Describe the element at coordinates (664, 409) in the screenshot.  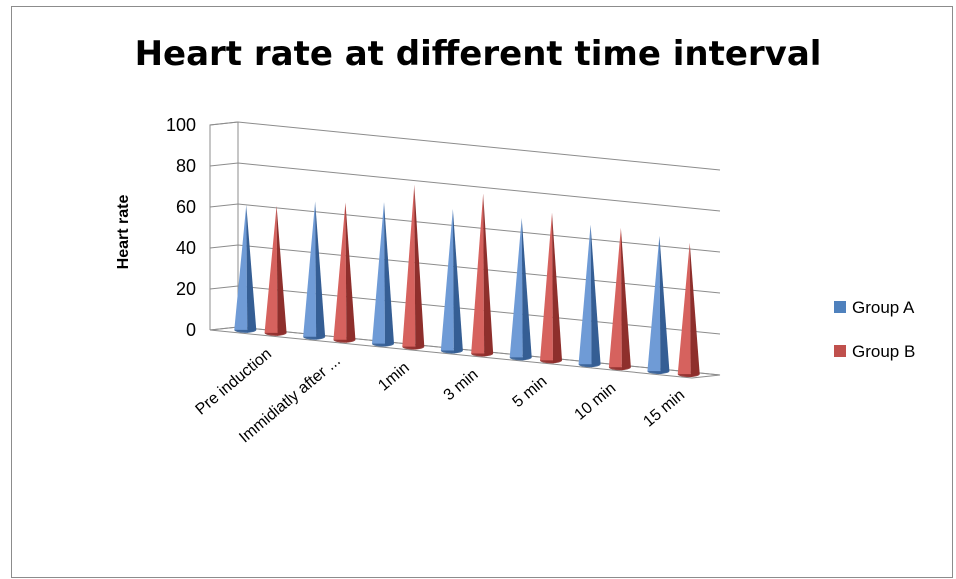
I see `x-tick-label: 15 min` at that location.